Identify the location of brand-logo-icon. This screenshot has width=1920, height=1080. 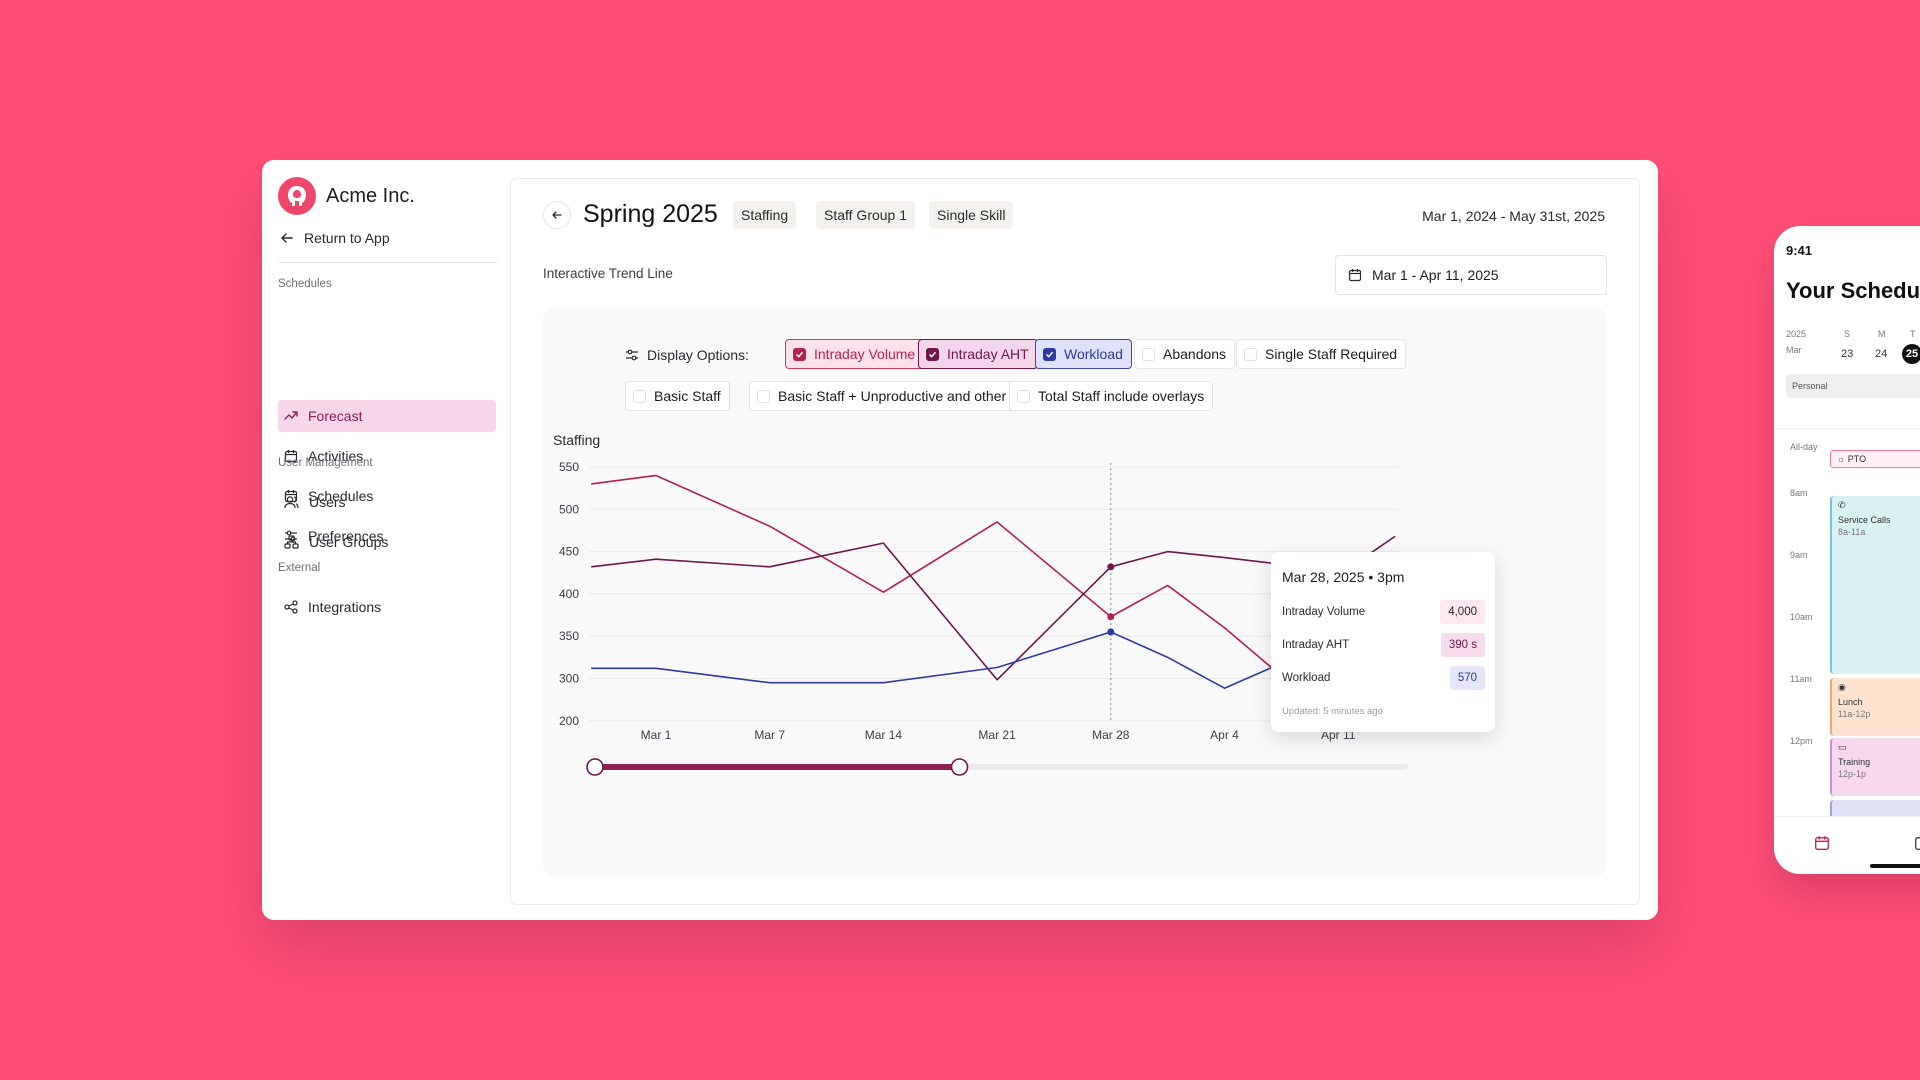
(297, 196).